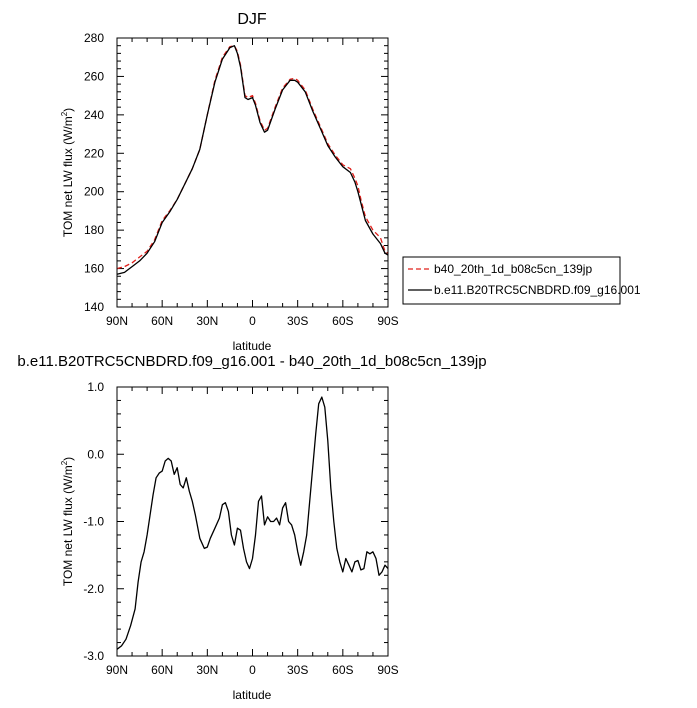  What do you see at coordinates (297, 321) in the screenshot?
I see `top-x-tick-label: 30S` at bounding box center [297, 321].